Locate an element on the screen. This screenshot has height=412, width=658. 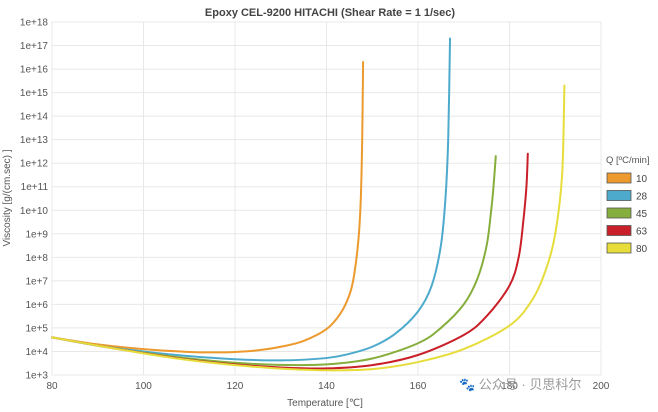
y-tick-label: 1e+8 is located at coordinates (36, 258).